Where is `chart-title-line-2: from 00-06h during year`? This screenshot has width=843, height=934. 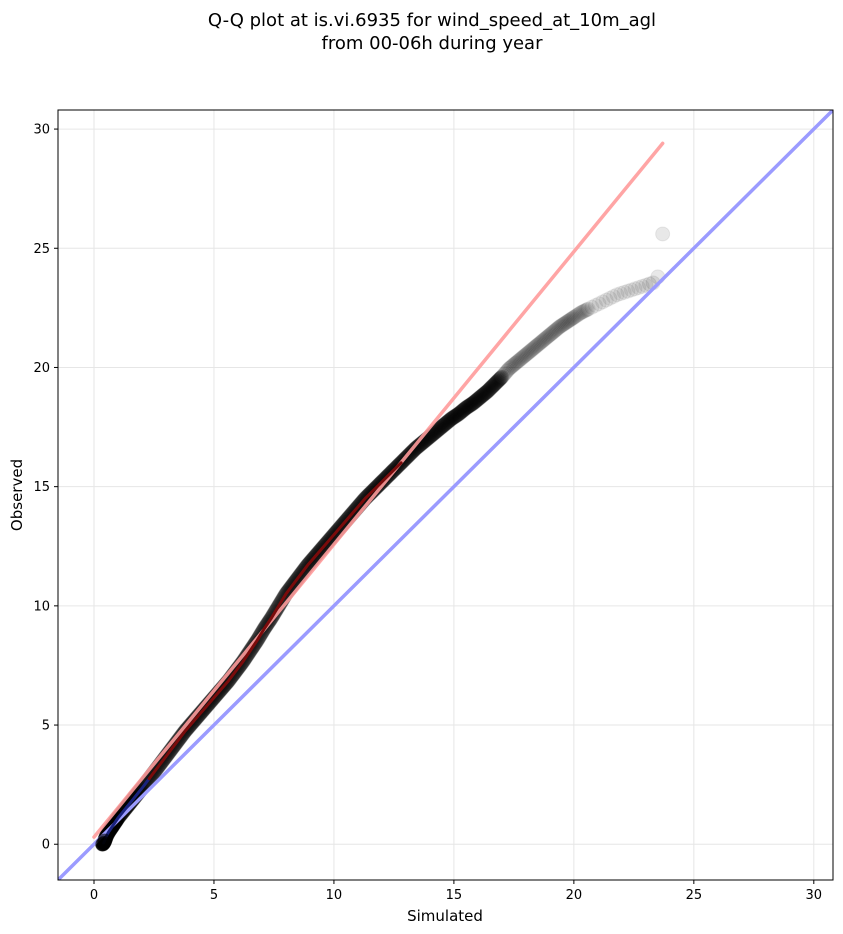 chart-title-line-2: from 00-06h during year is located at coordinates (433, 43).